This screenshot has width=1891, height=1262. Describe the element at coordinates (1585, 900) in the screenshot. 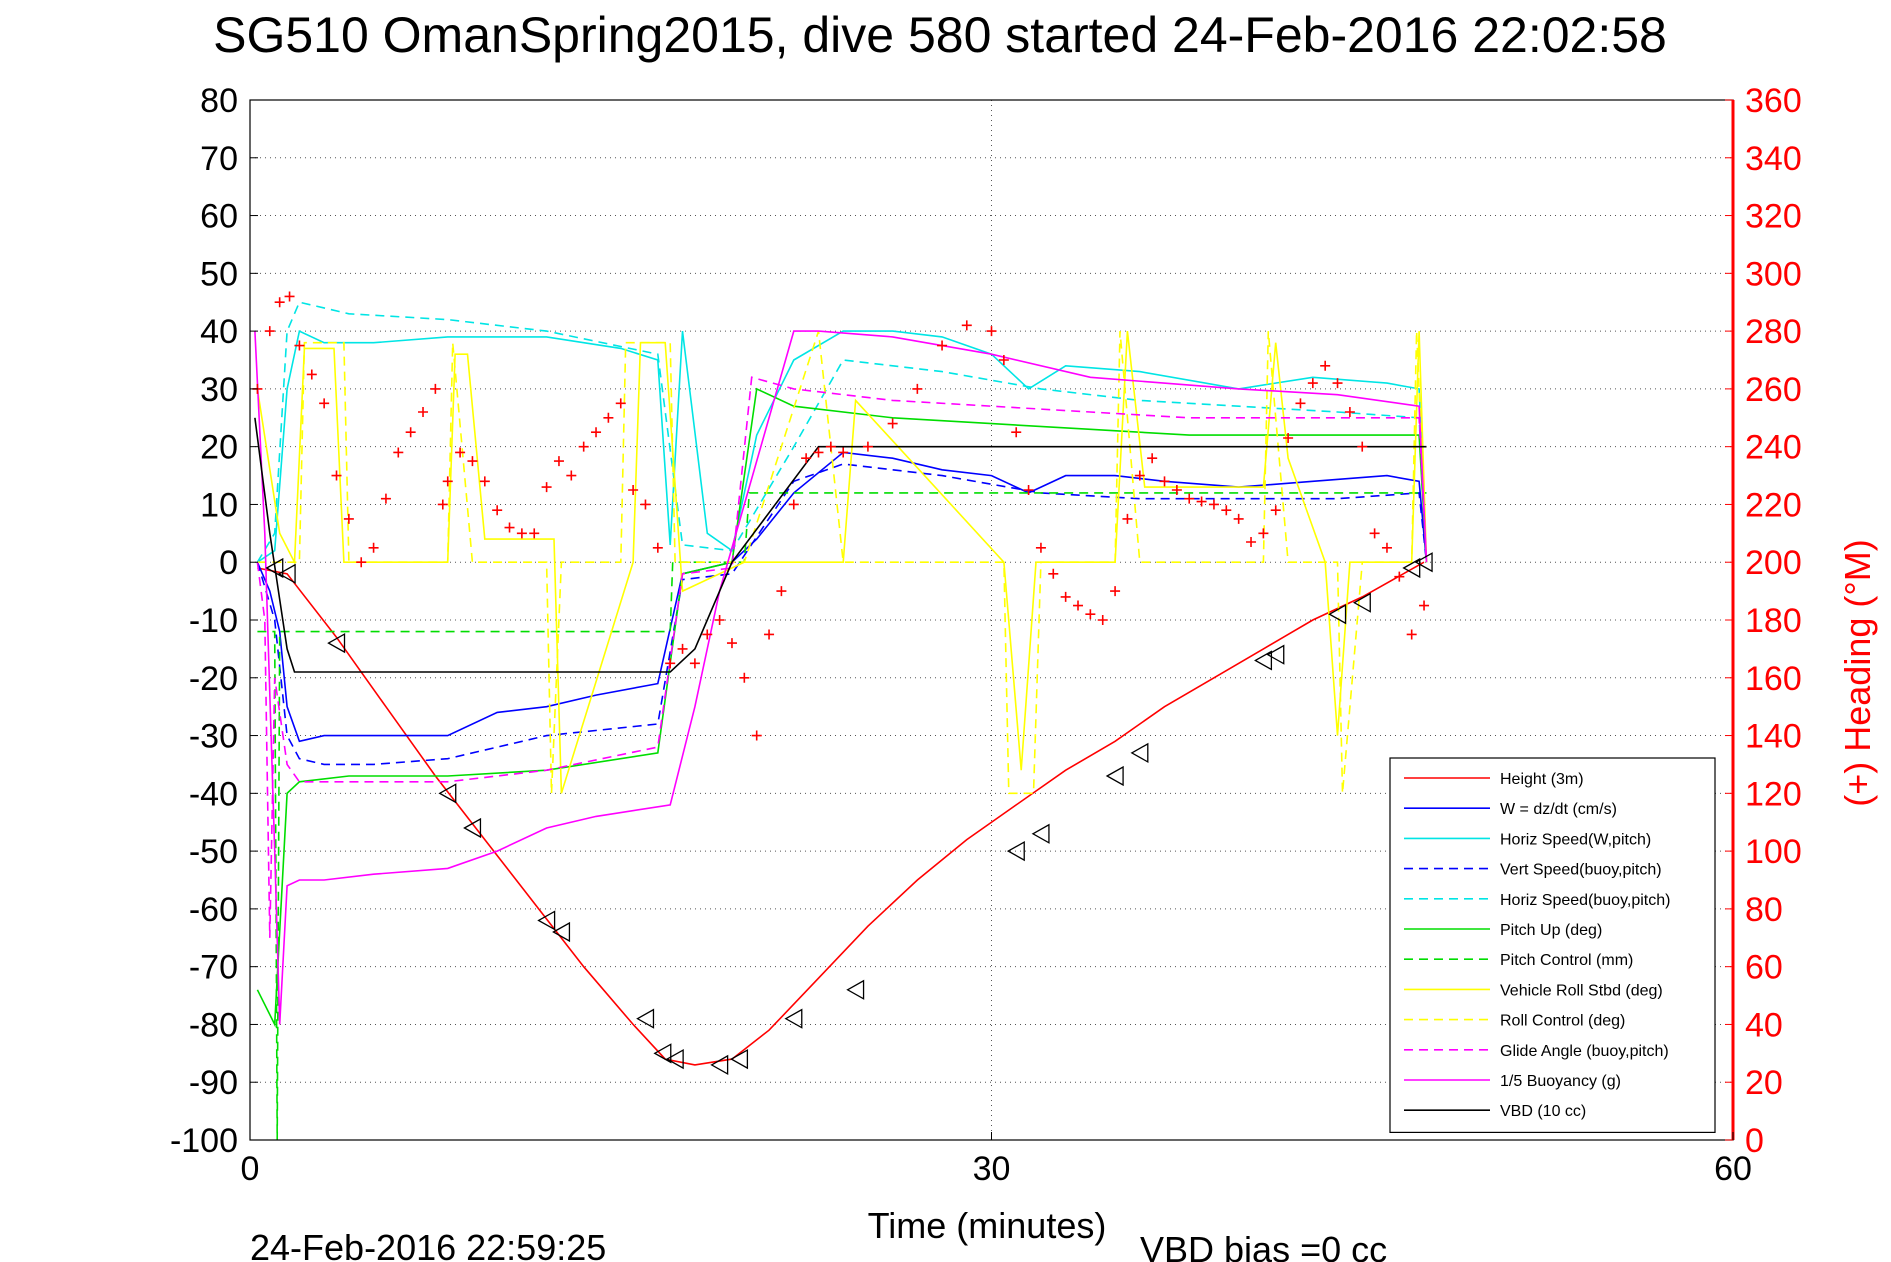

I see `legend-label: Horiz Speed(buoy,pitch)` at that location.